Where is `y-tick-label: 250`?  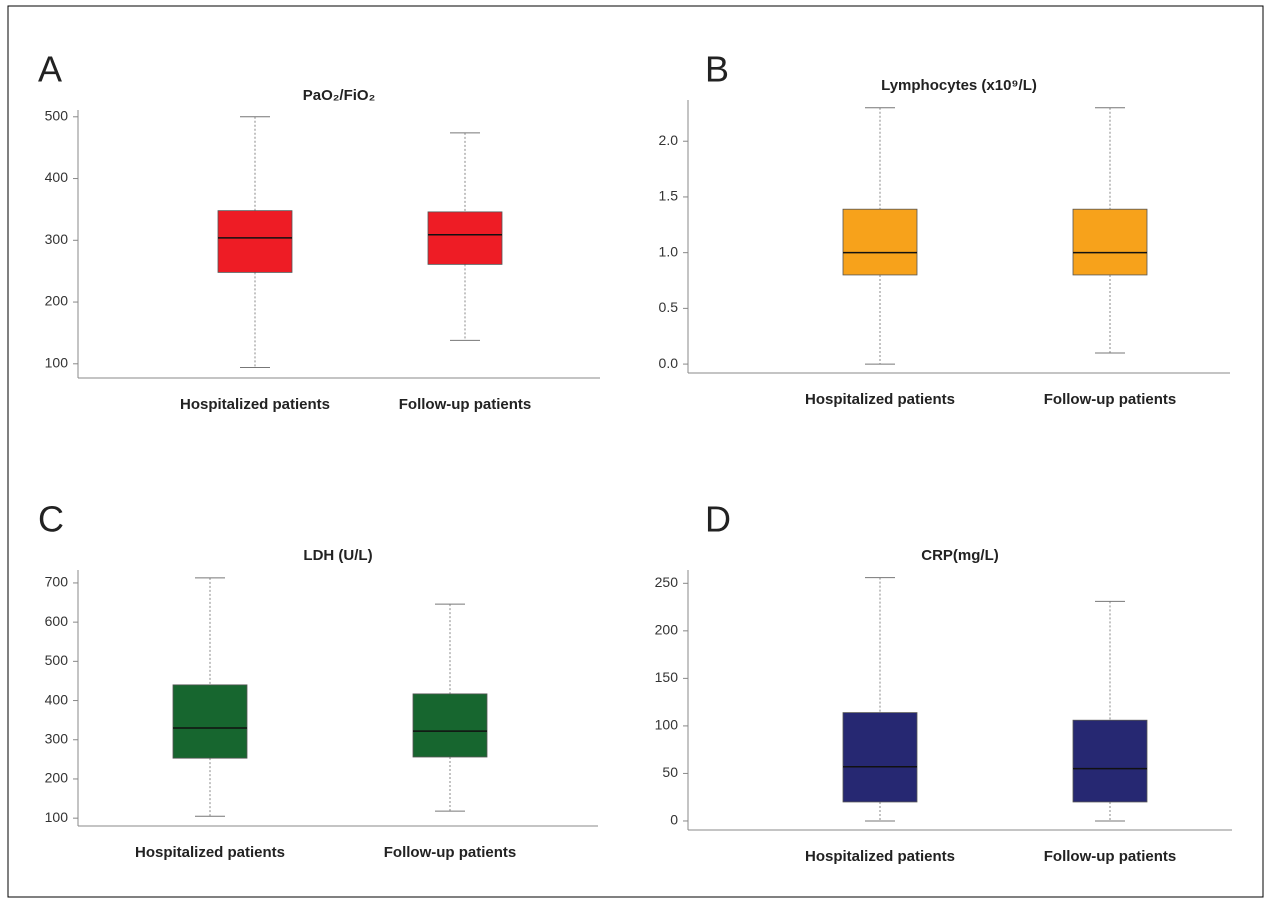
y-tick-label: 250 is located at coordinates (667, 582).